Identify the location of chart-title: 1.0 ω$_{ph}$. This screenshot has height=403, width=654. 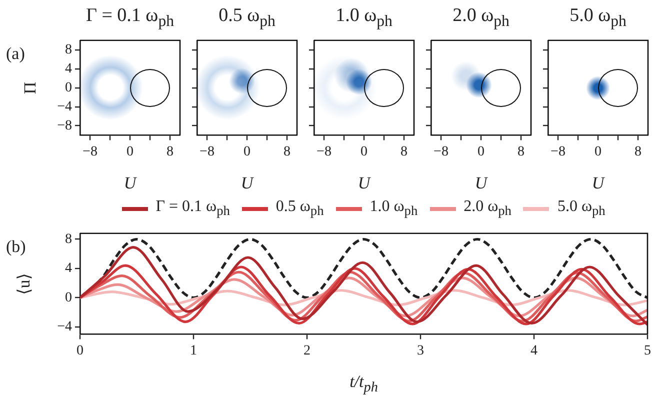
(364, 17).